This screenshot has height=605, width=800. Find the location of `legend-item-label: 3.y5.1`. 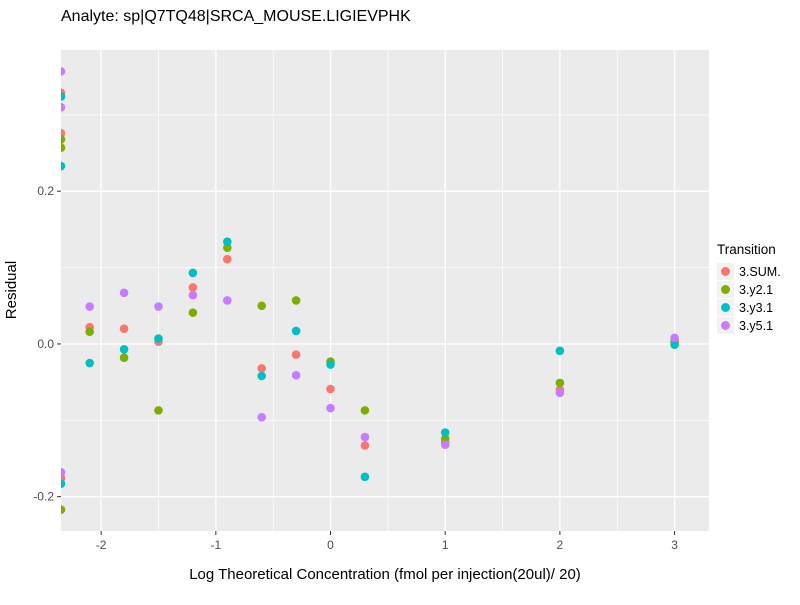

legend-item-label: 3.y5.1 is located at coordinates (756, 325).